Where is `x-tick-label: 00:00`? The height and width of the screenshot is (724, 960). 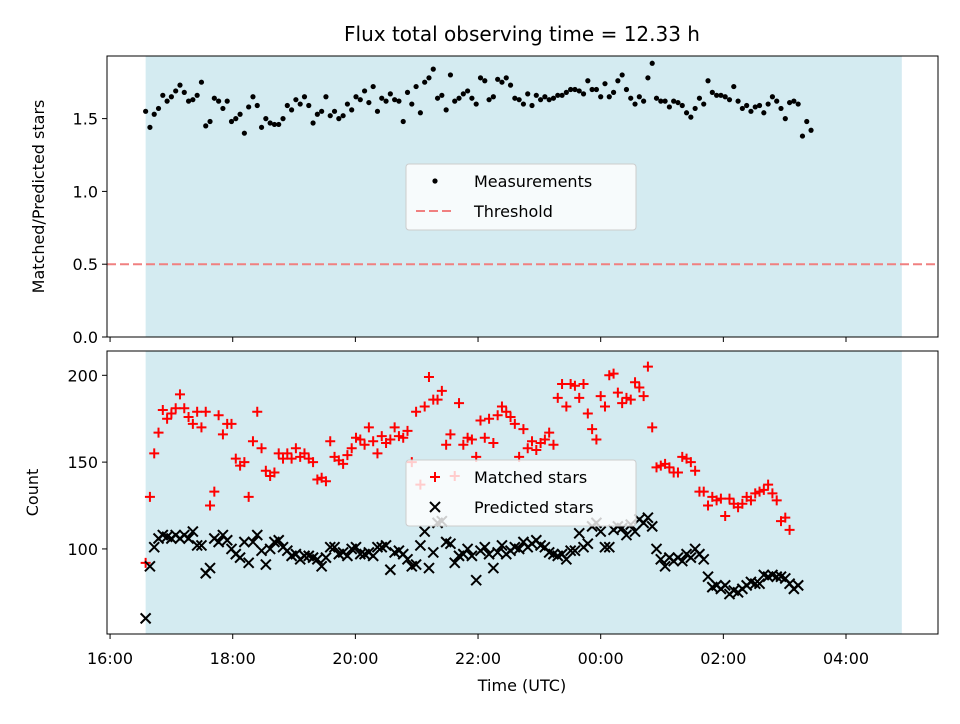 x-tick-label: 00:00 is located at coordinates (601, 658).